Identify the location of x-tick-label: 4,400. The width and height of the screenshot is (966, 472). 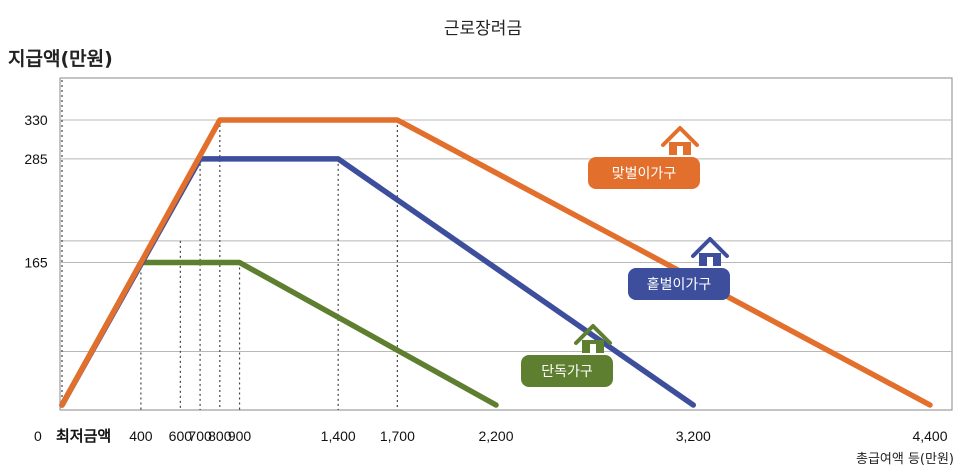
(929, 436).